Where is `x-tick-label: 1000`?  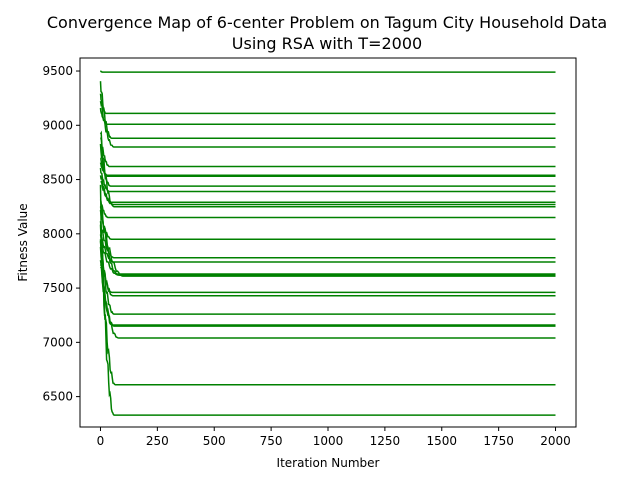
x-tick-label: 1000 is located at coordinates (328, 441).